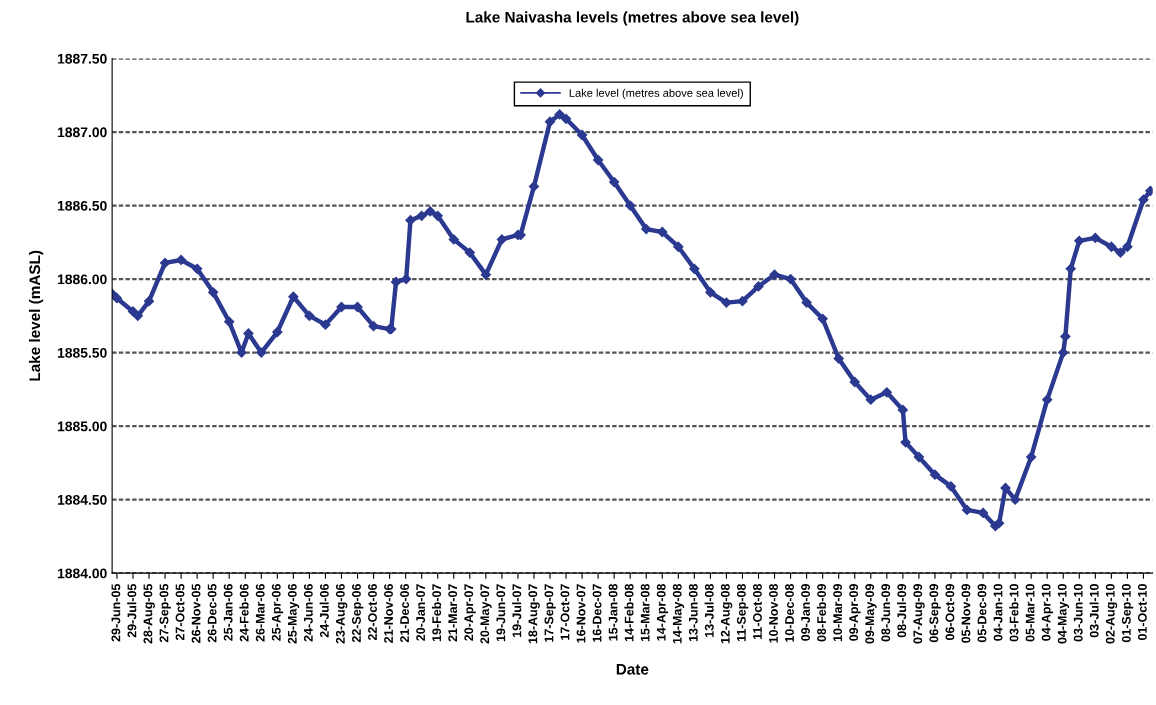 The height and width of the screenshot is (705, 1156). I want to click on x-tick-label: 08-Jul-09, so click(902, 611).